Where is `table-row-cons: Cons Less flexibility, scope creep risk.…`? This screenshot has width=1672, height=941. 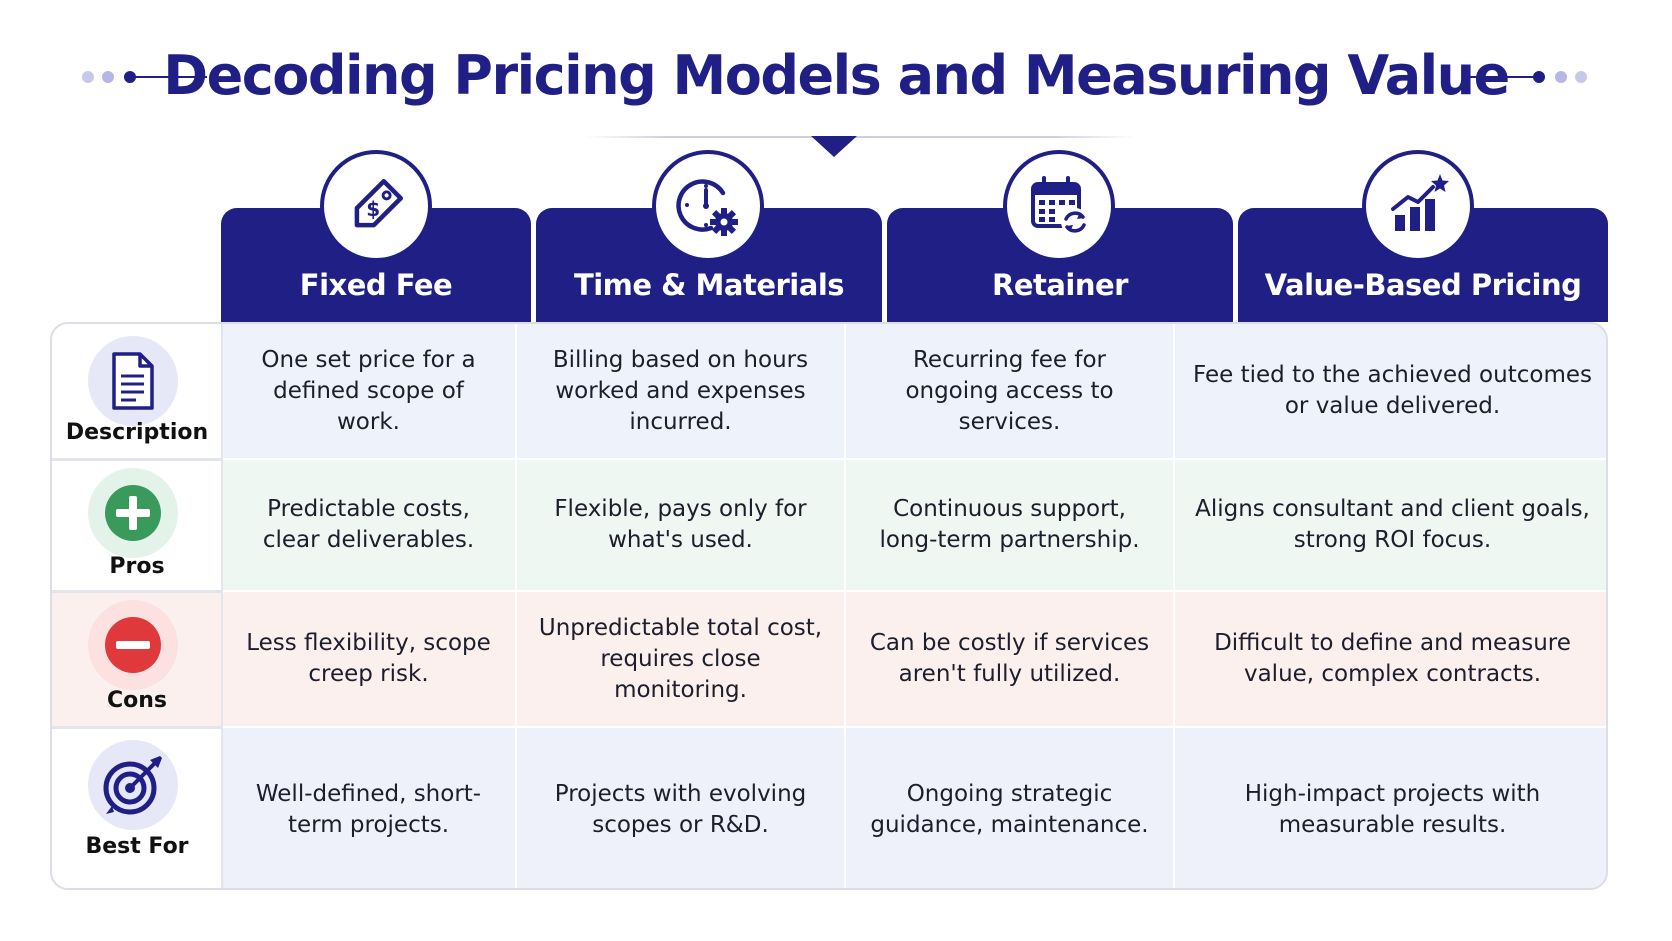
table-row-cons: Cons Less flexibility, scope creep risk.… is located at coordinates (829, 659).